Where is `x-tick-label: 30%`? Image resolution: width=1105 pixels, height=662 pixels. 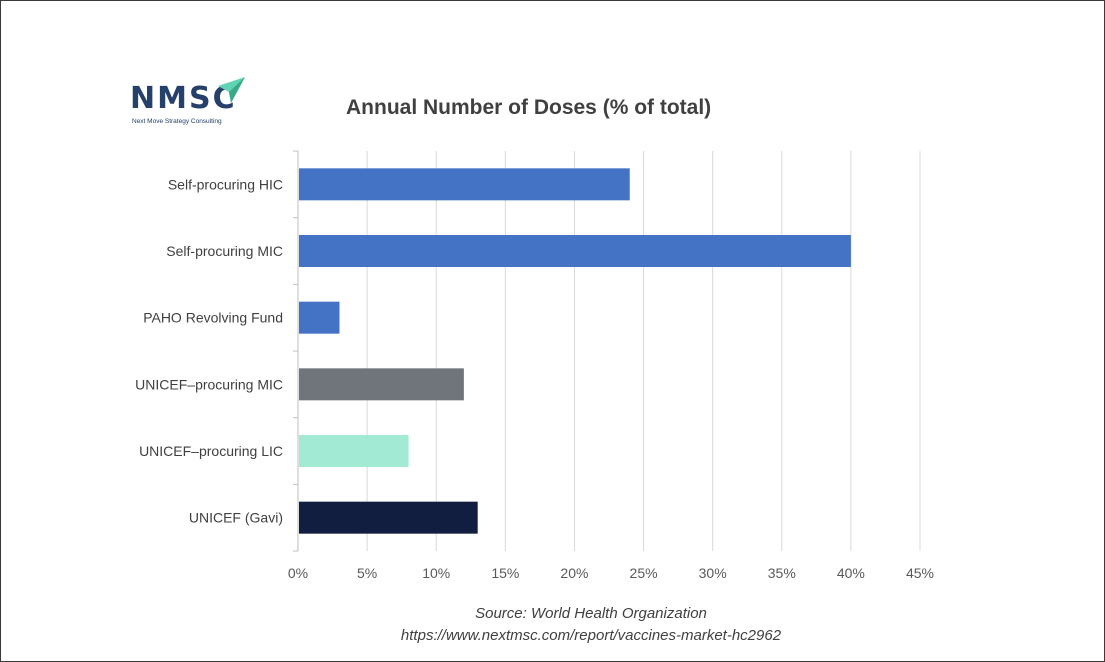
x-tick-label: 30% is located at coordinates (713, 573).